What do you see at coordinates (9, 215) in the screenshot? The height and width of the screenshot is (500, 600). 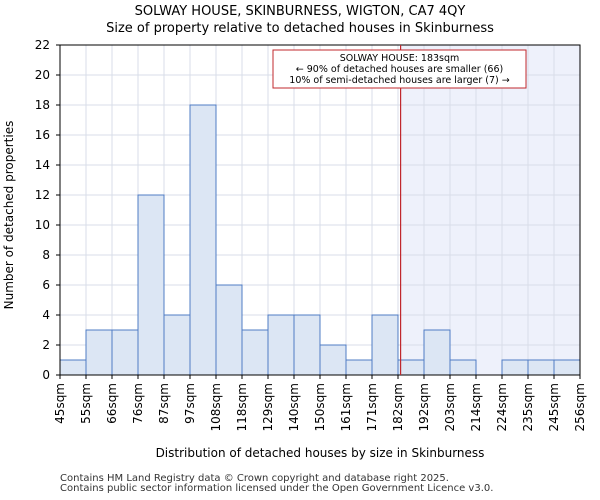 I see `y-axis-label: Number of detached properties` at bounding box center [9, 215].